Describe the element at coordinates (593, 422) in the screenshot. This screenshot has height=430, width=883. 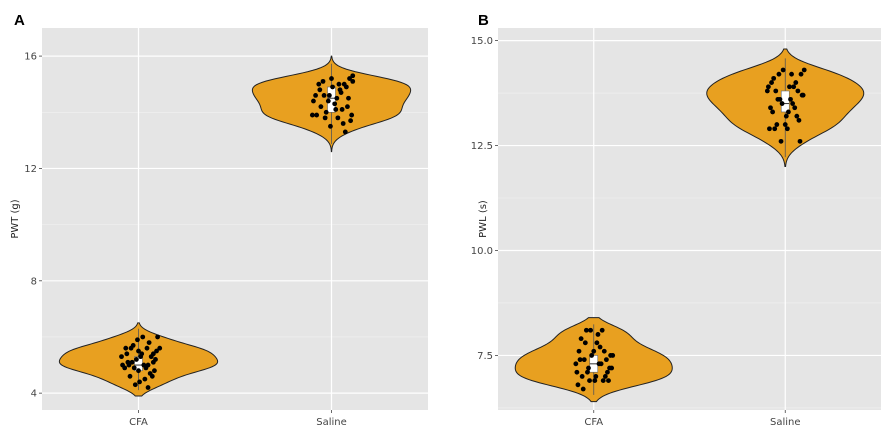
I see `x-tick-label: CFA` at that location.